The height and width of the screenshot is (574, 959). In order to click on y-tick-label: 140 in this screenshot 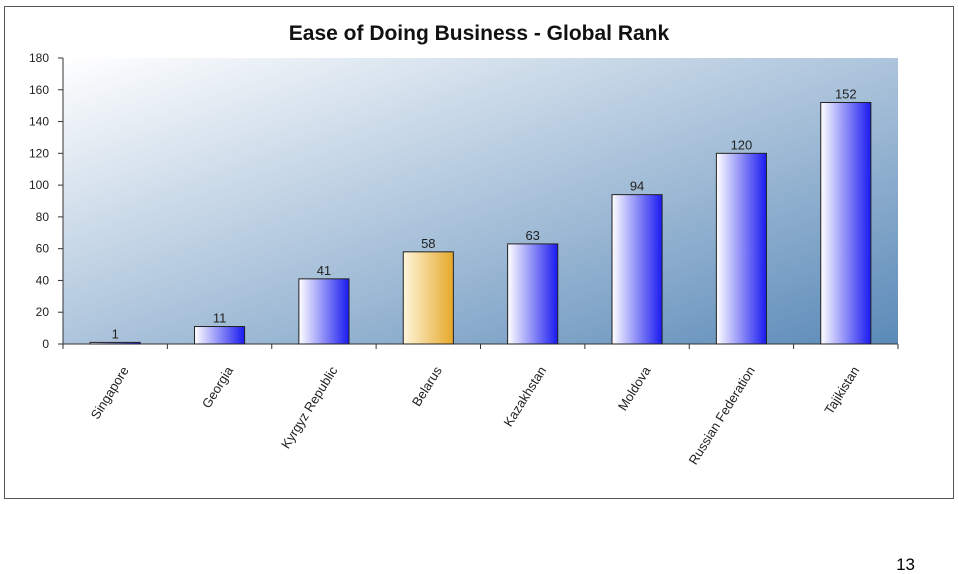, I will do `click(39, 122)`.